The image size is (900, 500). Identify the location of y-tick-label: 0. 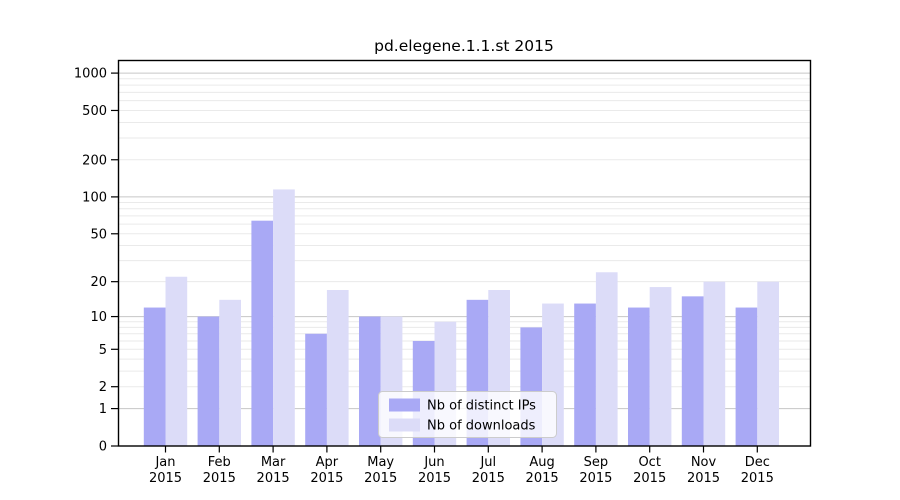
(103, 447).